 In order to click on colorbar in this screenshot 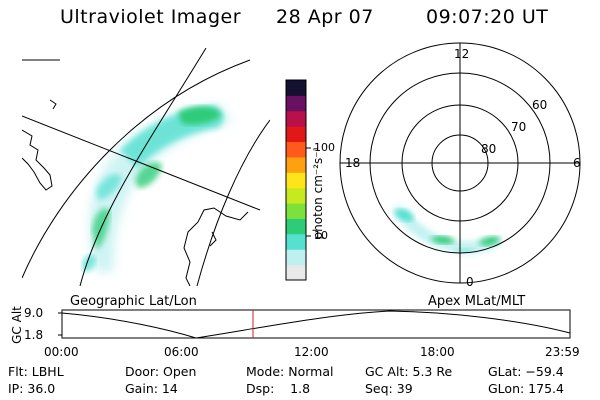, I will do `click(298, 180)`.